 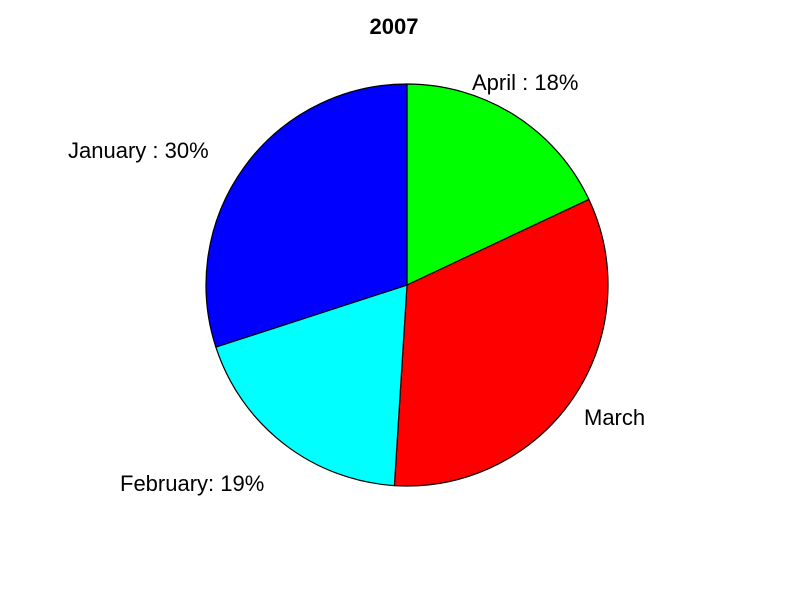 I want to click on slice-label-april: April : 18%, so click(x=525, y=82).